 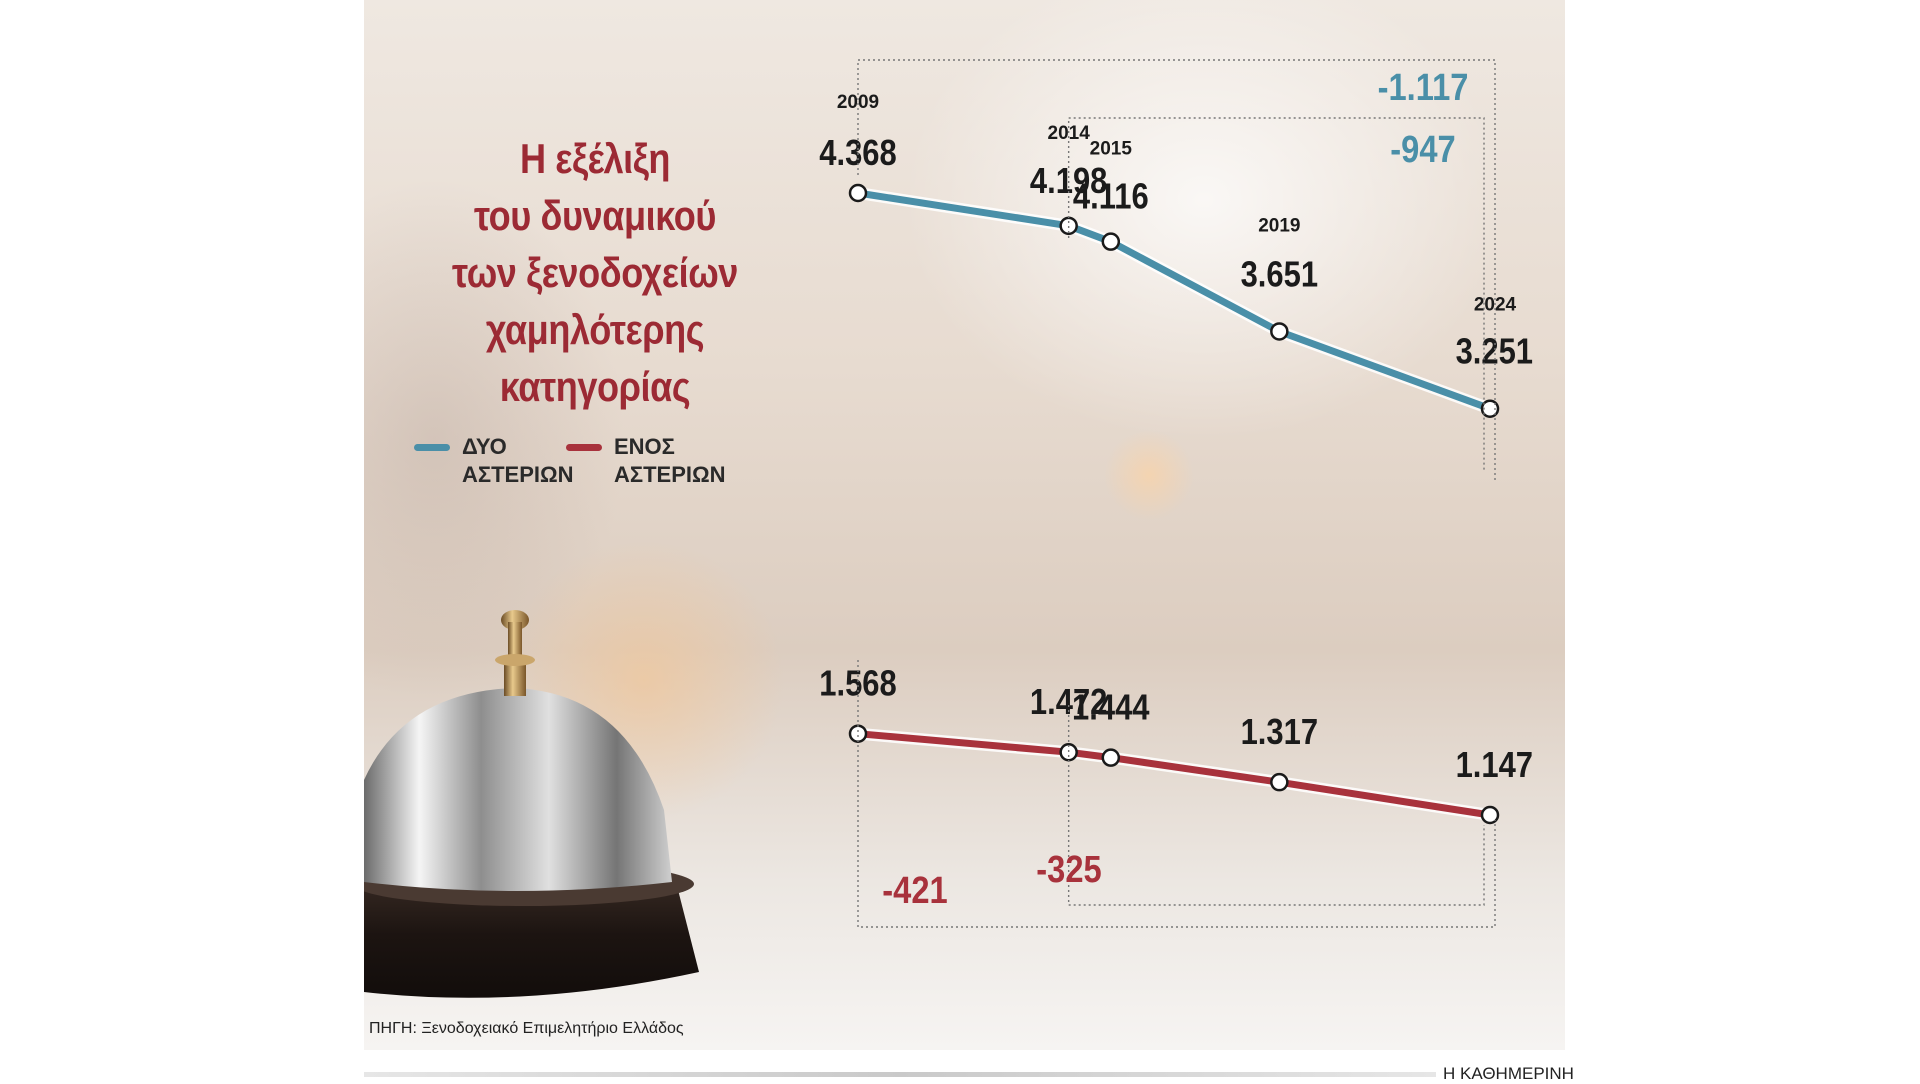 What do you see at coordinates (432, 447) in the screenshot?
I see `legend-swatch-two-stars` at bounding box center [432, 447].